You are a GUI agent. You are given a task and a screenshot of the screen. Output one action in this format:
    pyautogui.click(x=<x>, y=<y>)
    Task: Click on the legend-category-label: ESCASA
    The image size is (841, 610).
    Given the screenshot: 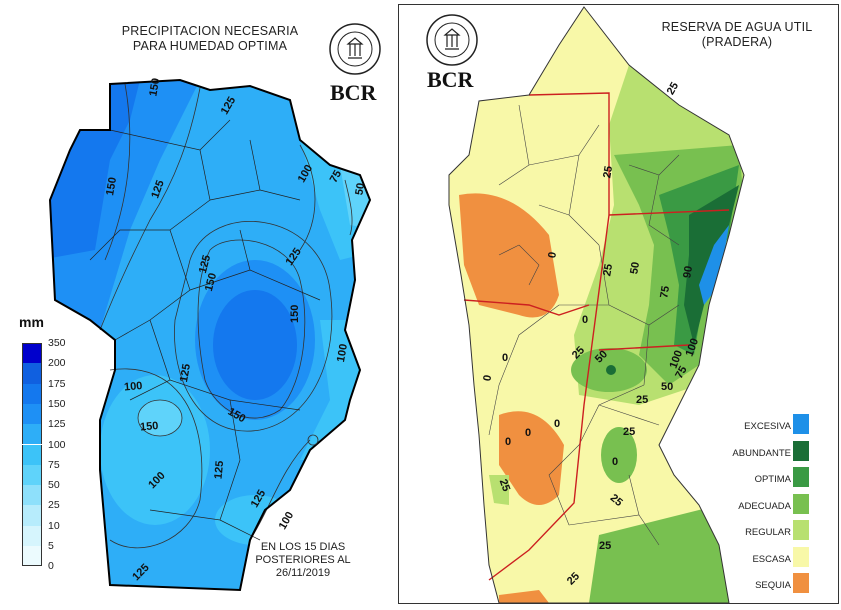 What is the action you would take?
    pyautogui.click(x=771, y=559)
    